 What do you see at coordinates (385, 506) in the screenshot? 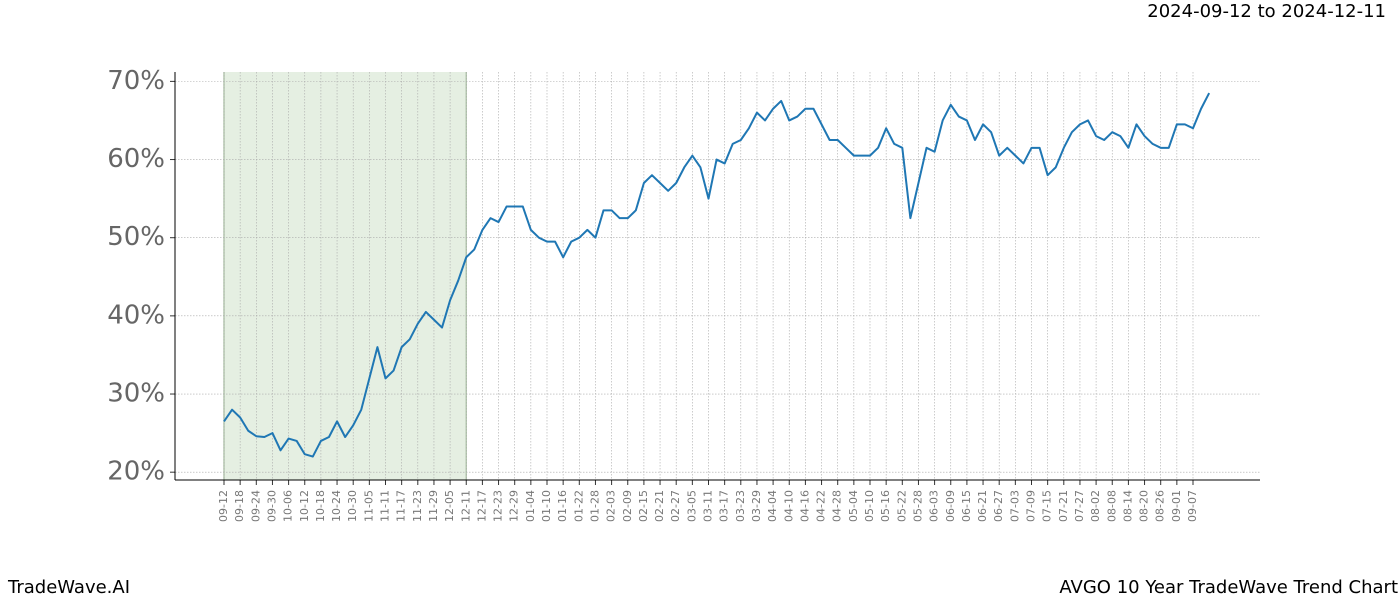
I see `x-tick-label: 11-11` at bounding box center [385, 506].